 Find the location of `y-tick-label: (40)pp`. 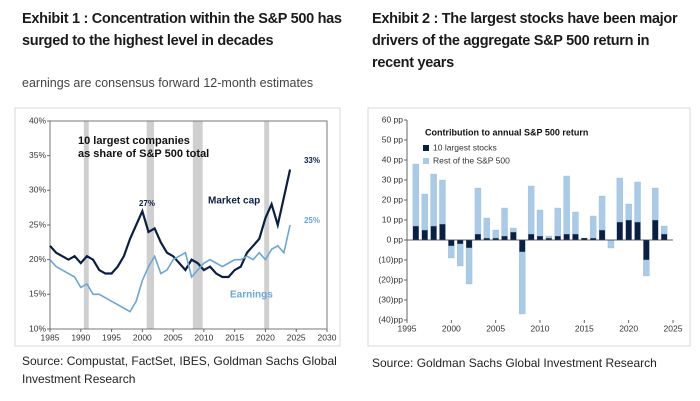

y-tick-label: (40)pp is located at coordinates (390, 319).